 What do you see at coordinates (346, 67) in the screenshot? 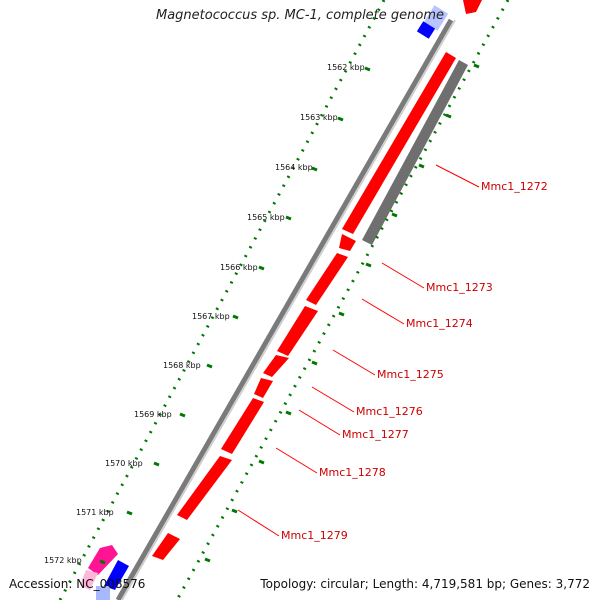
I see `scale-label: 1562 kbp` at bounding box center [346, 67].